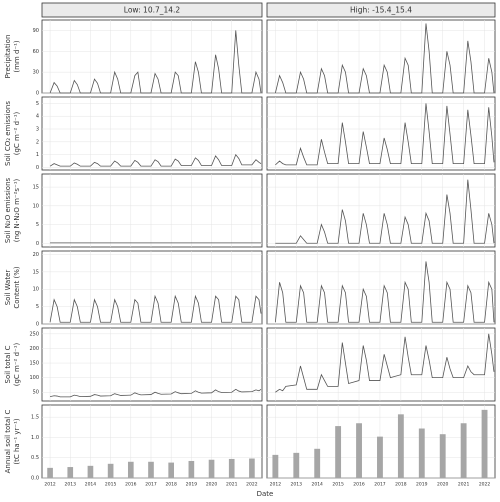 Image resolution: width=500 pixels, height=502 pixels. What do you see at coordinates (17, 56) in the screenshot?
I see `y-axis-label: (mm d⁻¹)` at bounding box center [17, 56].